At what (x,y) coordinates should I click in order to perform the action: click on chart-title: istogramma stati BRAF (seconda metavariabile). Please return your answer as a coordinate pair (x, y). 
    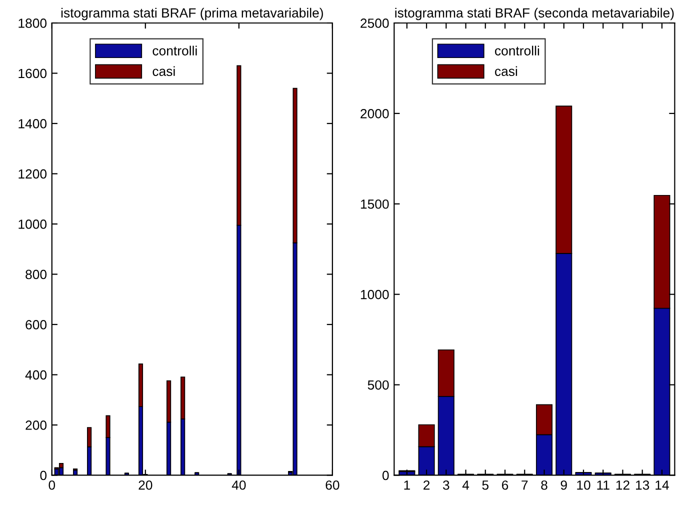
    Looking at the image, I should click on (534, 14).